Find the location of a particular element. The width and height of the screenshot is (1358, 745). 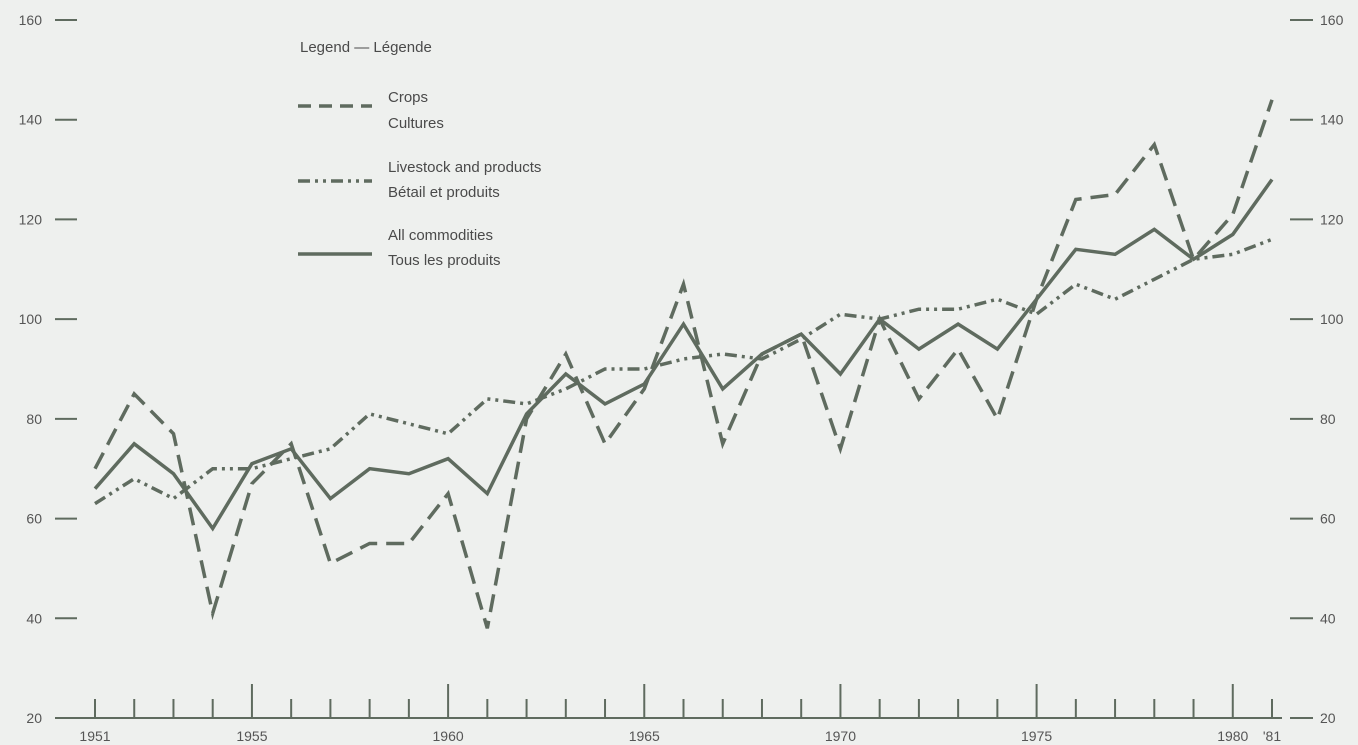

legend-all-fr: Tous les produits is located at coordinates (444, 260).